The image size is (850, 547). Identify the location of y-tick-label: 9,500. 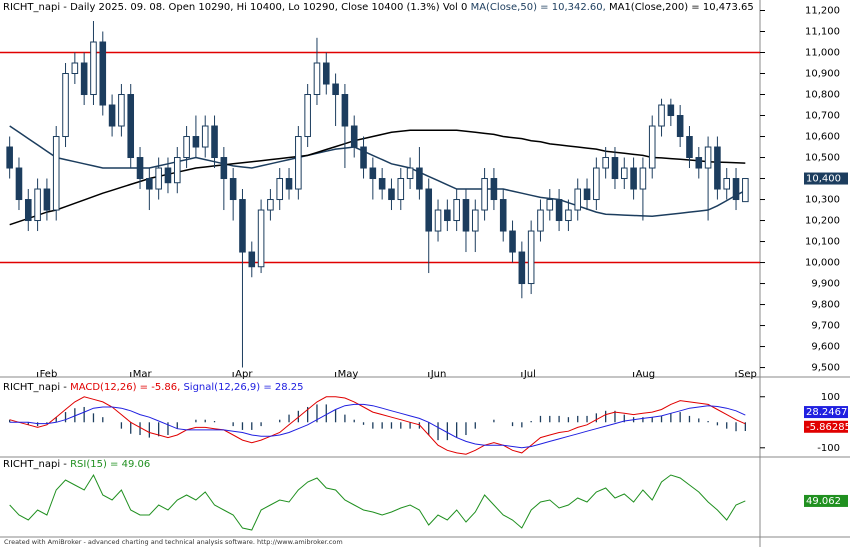
(825, 368).